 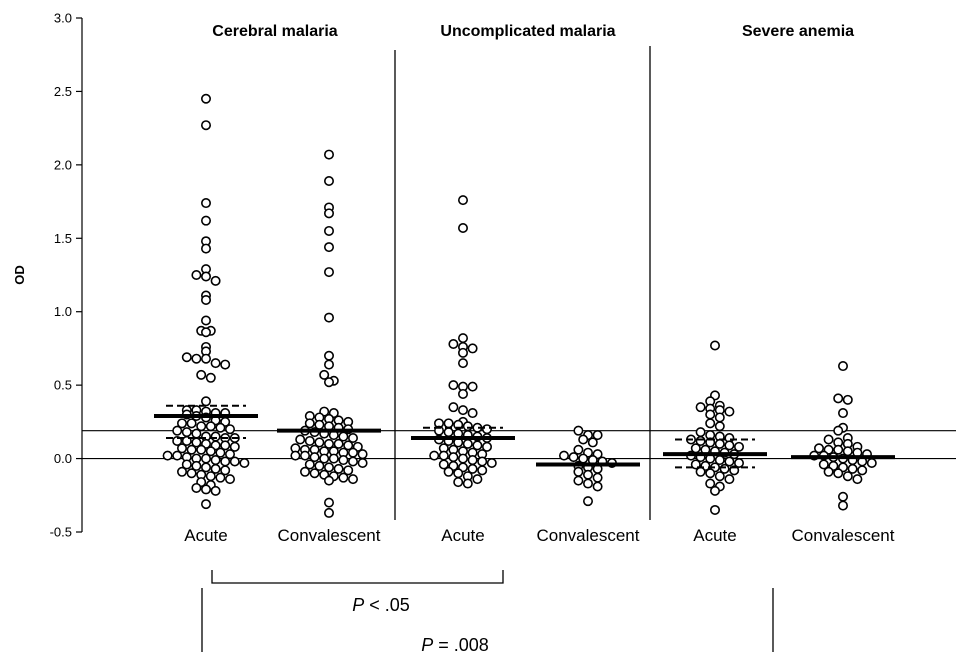 What do you see at coordinates (328, 535) in the screenshot?
I see `category-label: Convalescent` at bounding box center [328, 535].